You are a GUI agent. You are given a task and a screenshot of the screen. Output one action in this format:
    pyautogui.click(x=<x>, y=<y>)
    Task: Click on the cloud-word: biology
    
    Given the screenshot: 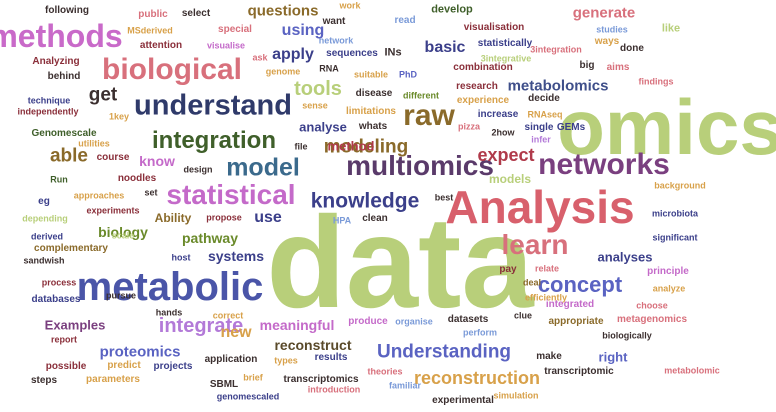 What is the action you would take?
    pyautogui.click(x=123, y=232)
    